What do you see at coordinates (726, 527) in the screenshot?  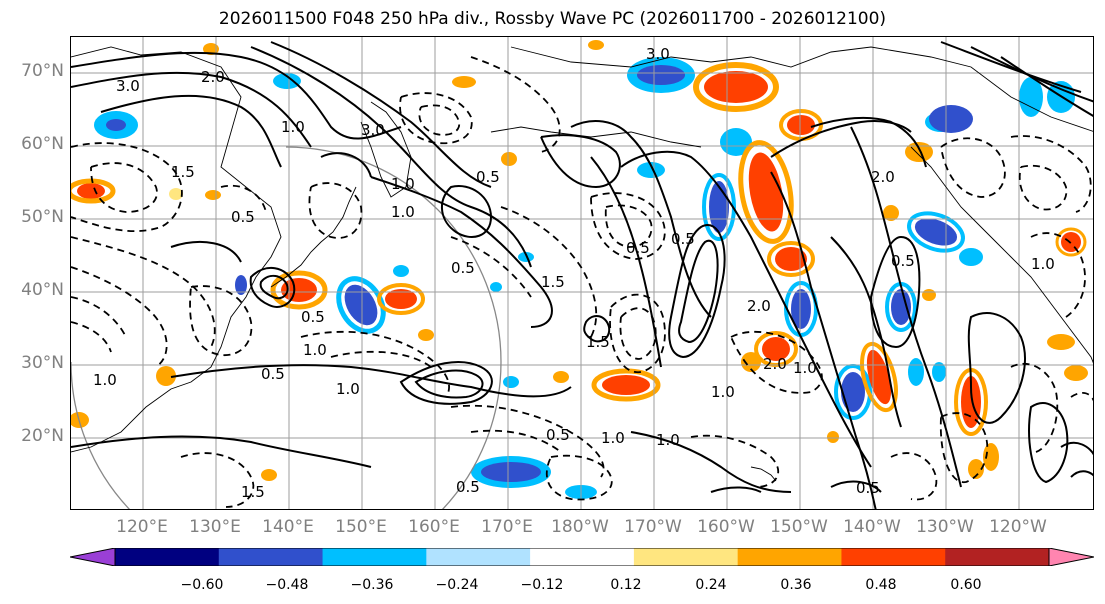 I see `lon-label-160w: 160°W` at bounding box center [726, 527].